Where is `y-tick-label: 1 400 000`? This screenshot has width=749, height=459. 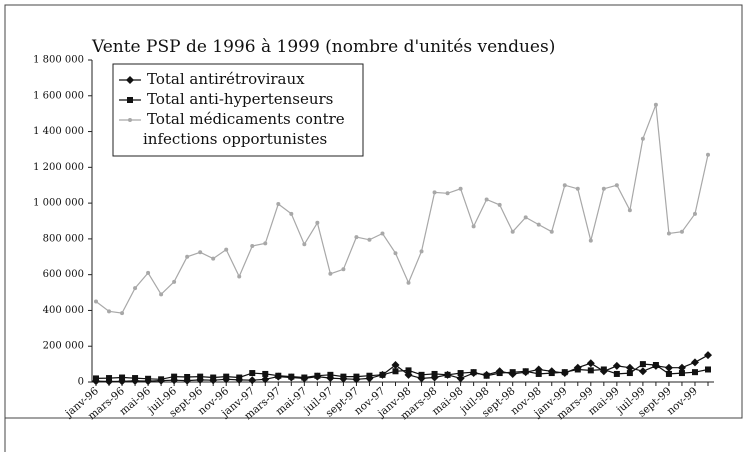
y-tick-label: 1 400 000 is located at coordinates (58, 131).